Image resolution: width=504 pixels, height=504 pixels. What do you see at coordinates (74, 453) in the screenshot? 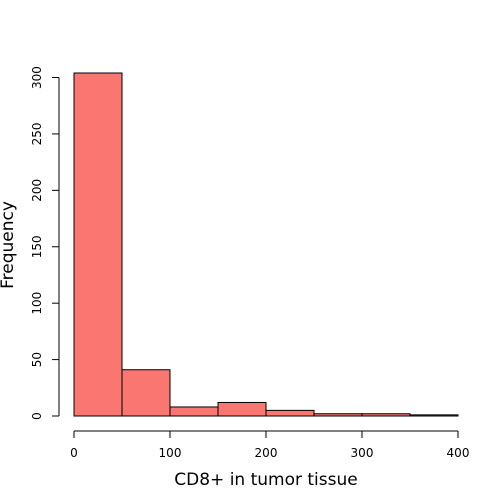
I see `x-tick-label: 0` at bounding box center [74, 453].